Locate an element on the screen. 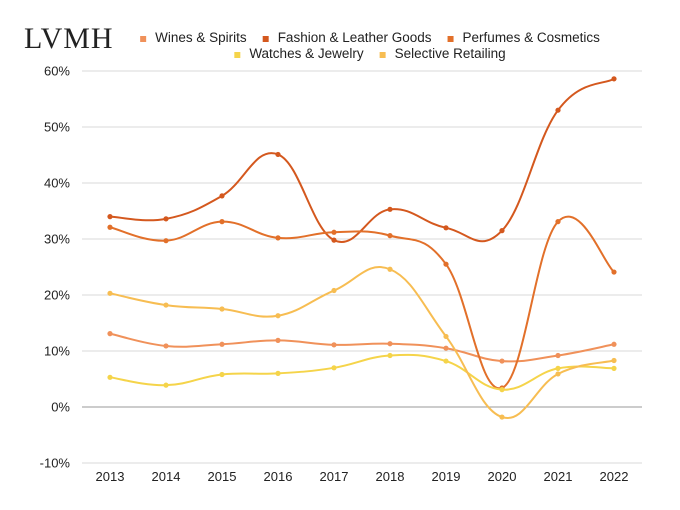 This screenshot has width=680, height=510. x-tick-label: 2022 is located at coordinates (614, 476).